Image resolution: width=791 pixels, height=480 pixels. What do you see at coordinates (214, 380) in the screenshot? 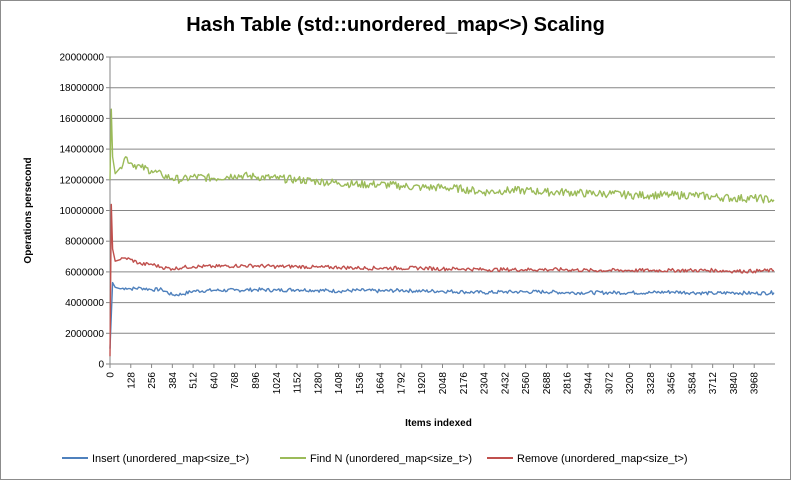
I see `x-tick-label: 640` at bounding box center [214, 380].